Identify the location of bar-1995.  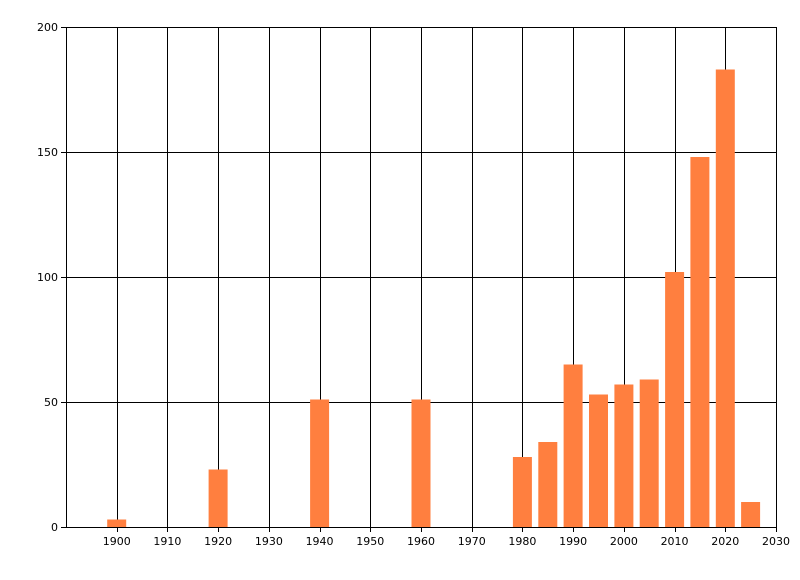
(598, 460).